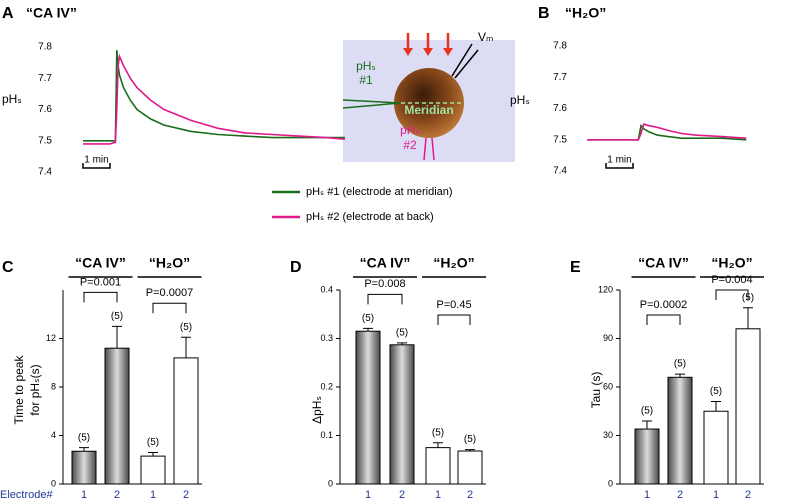 This screenshot has height=504, width=790. Describe the element at coordinates (379, 192) in the screenshot. I see `legend-label: pHₛ #1 (electrode at meridian)` at that location.